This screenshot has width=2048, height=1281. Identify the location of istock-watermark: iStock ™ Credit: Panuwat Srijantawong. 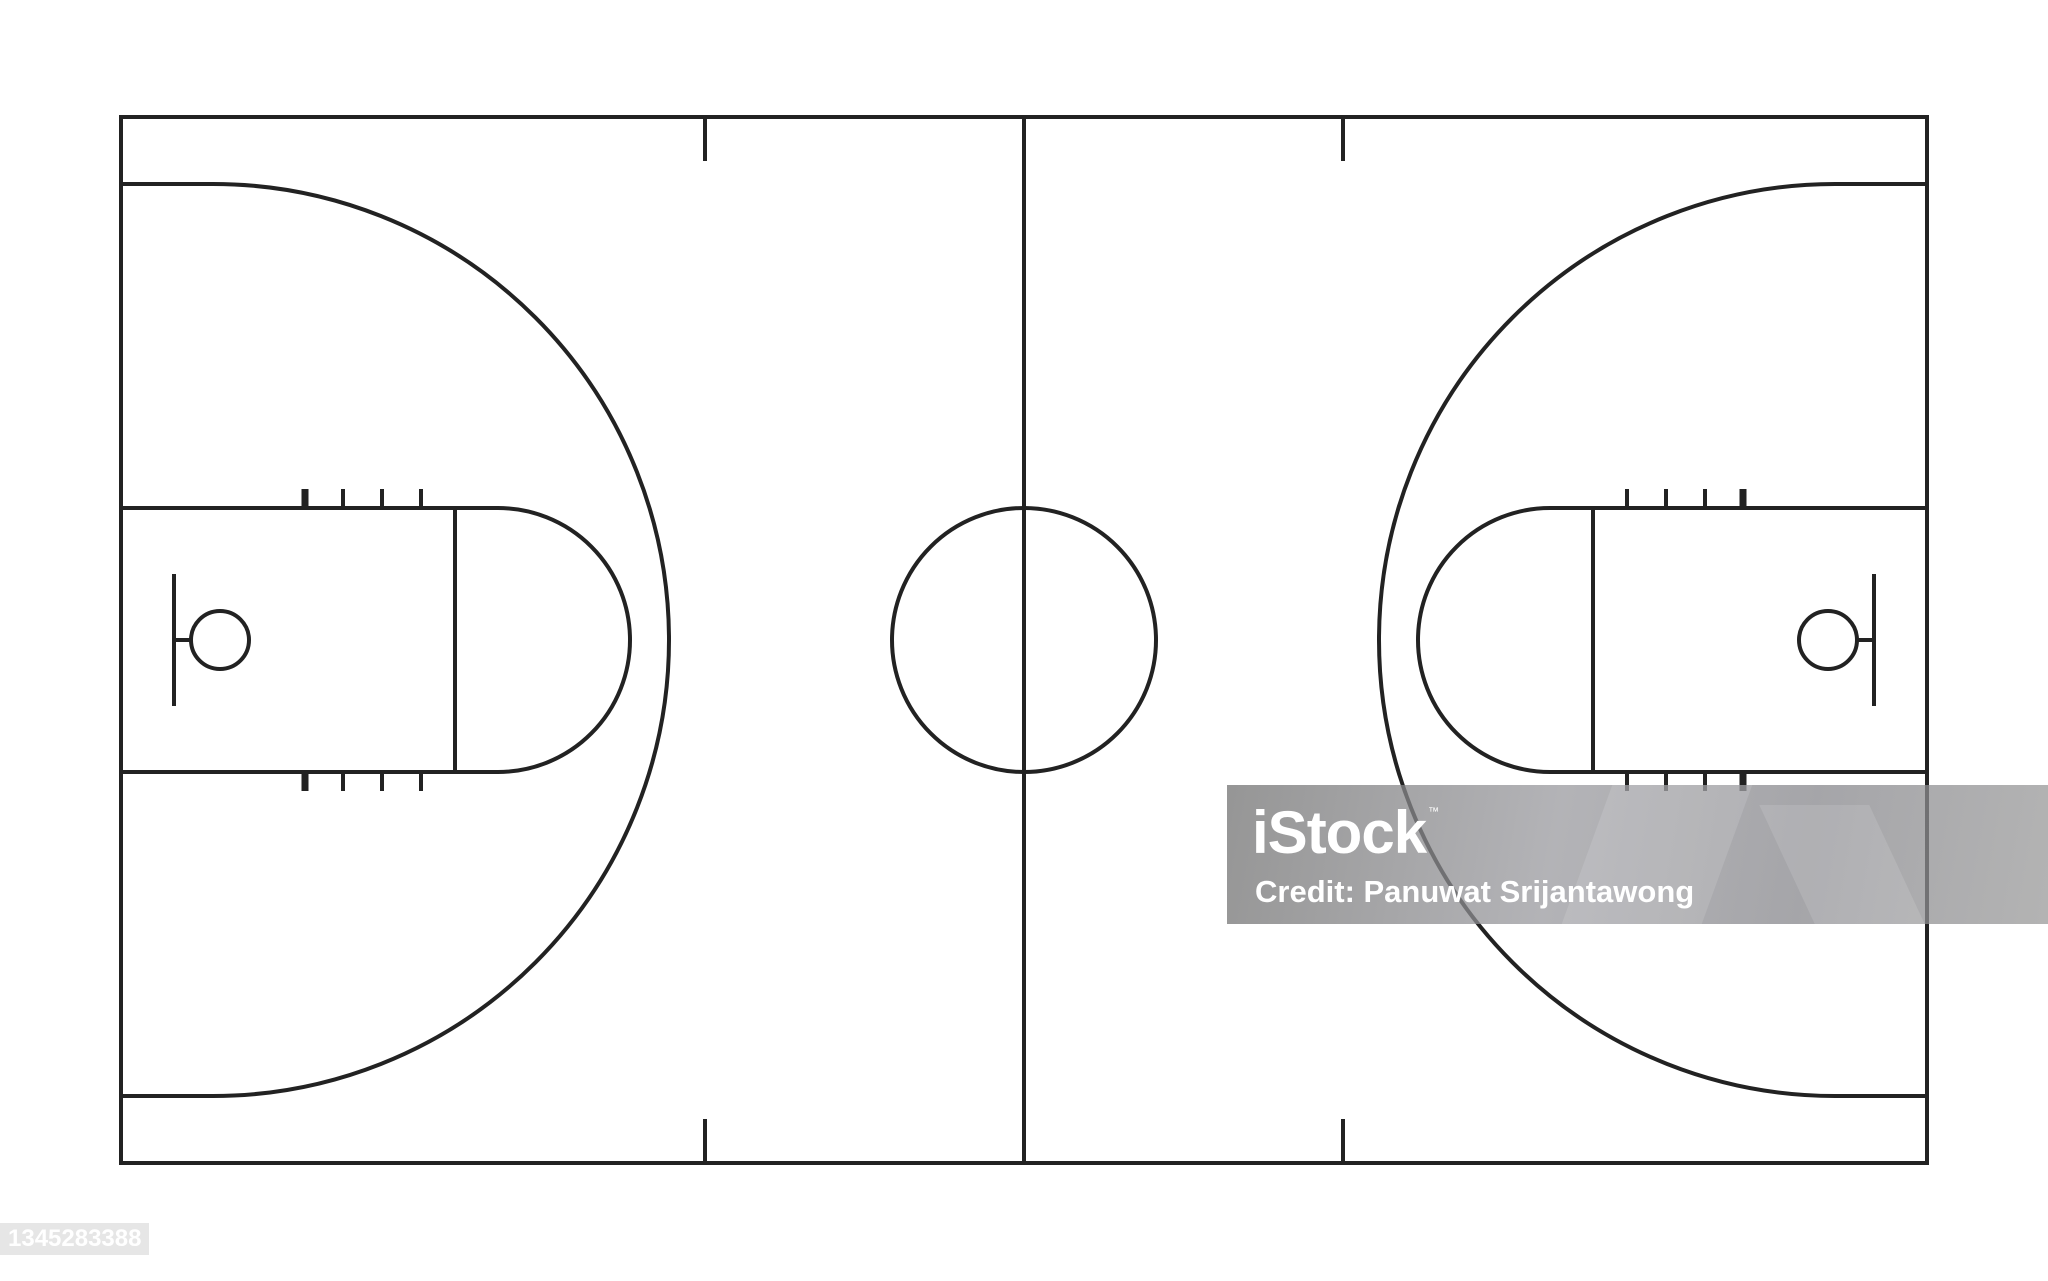
(1637, 854).